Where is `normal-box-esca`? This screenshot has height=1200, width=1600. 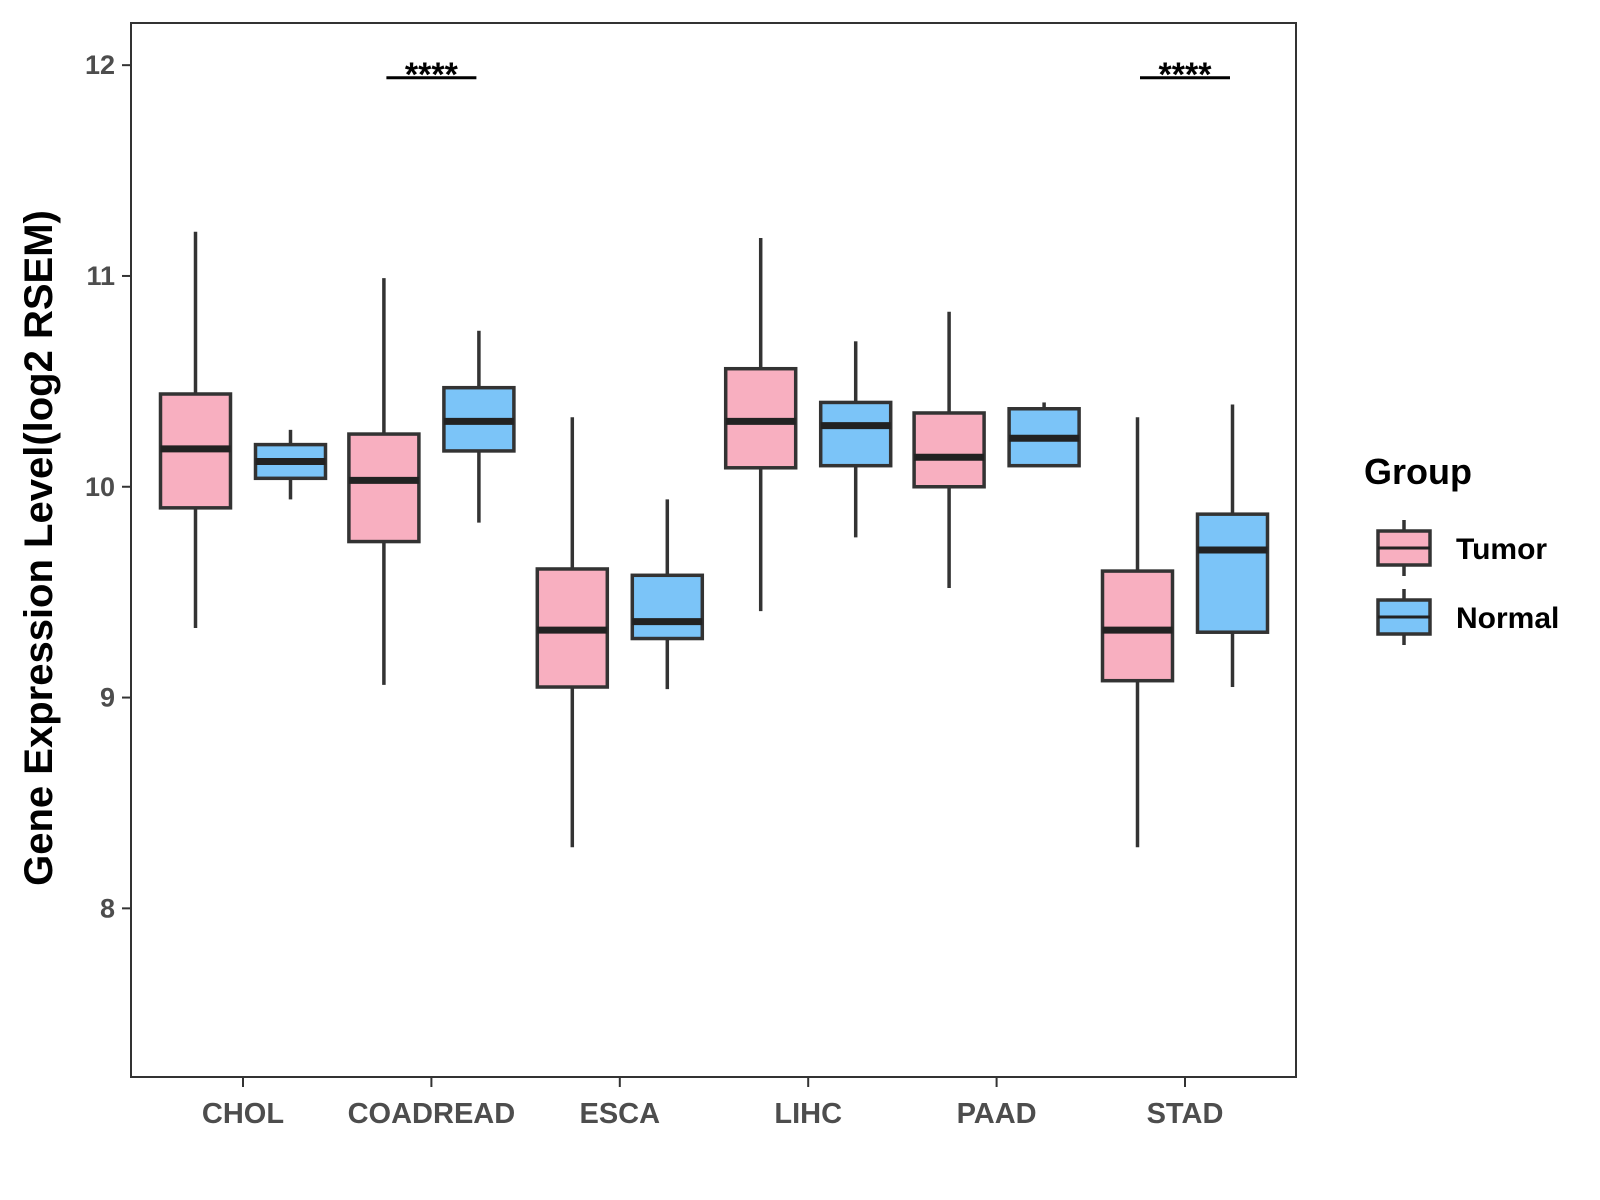 normal-box-esca is located at coordinates (667, 594).